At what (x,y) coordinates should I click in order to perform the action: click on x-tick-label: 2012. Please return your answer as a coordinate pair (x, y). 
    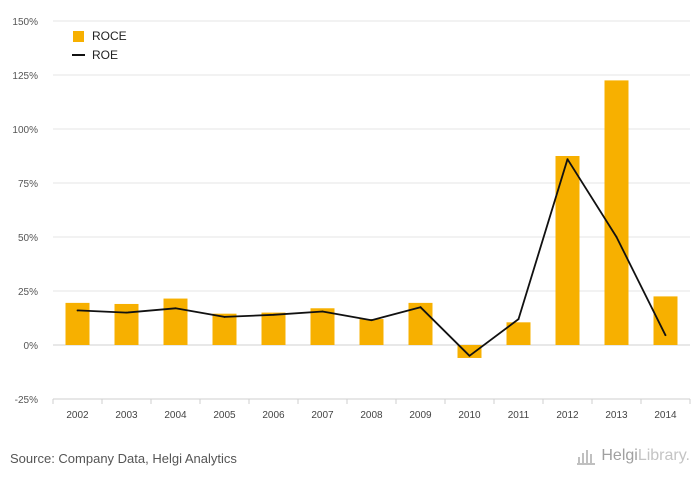
    Looking at the image, I should click on (567, 415).